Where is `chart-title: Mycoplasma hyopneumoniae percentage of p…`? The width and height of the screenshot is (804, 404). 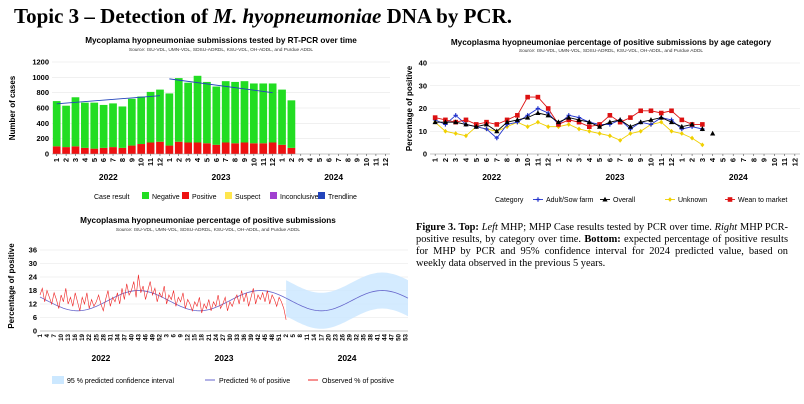
chart-title: Mycoplasma hyopneumoniae percentage of p… is located at coordinates (611, 42).